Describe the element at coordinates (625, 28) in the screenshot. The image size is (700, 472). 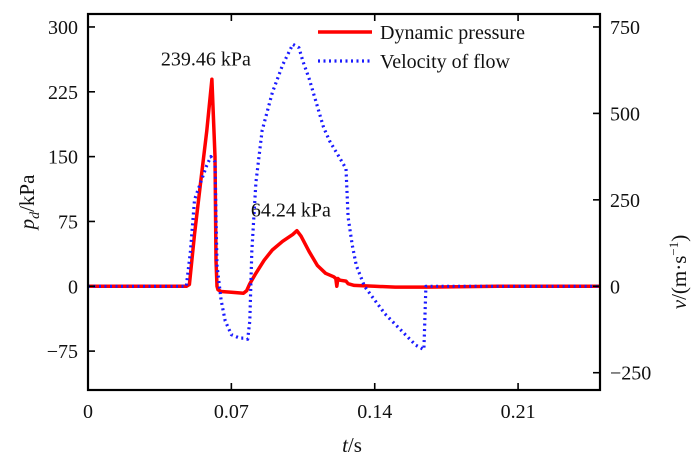
I see `right-y-tick-label: 750` at that location.